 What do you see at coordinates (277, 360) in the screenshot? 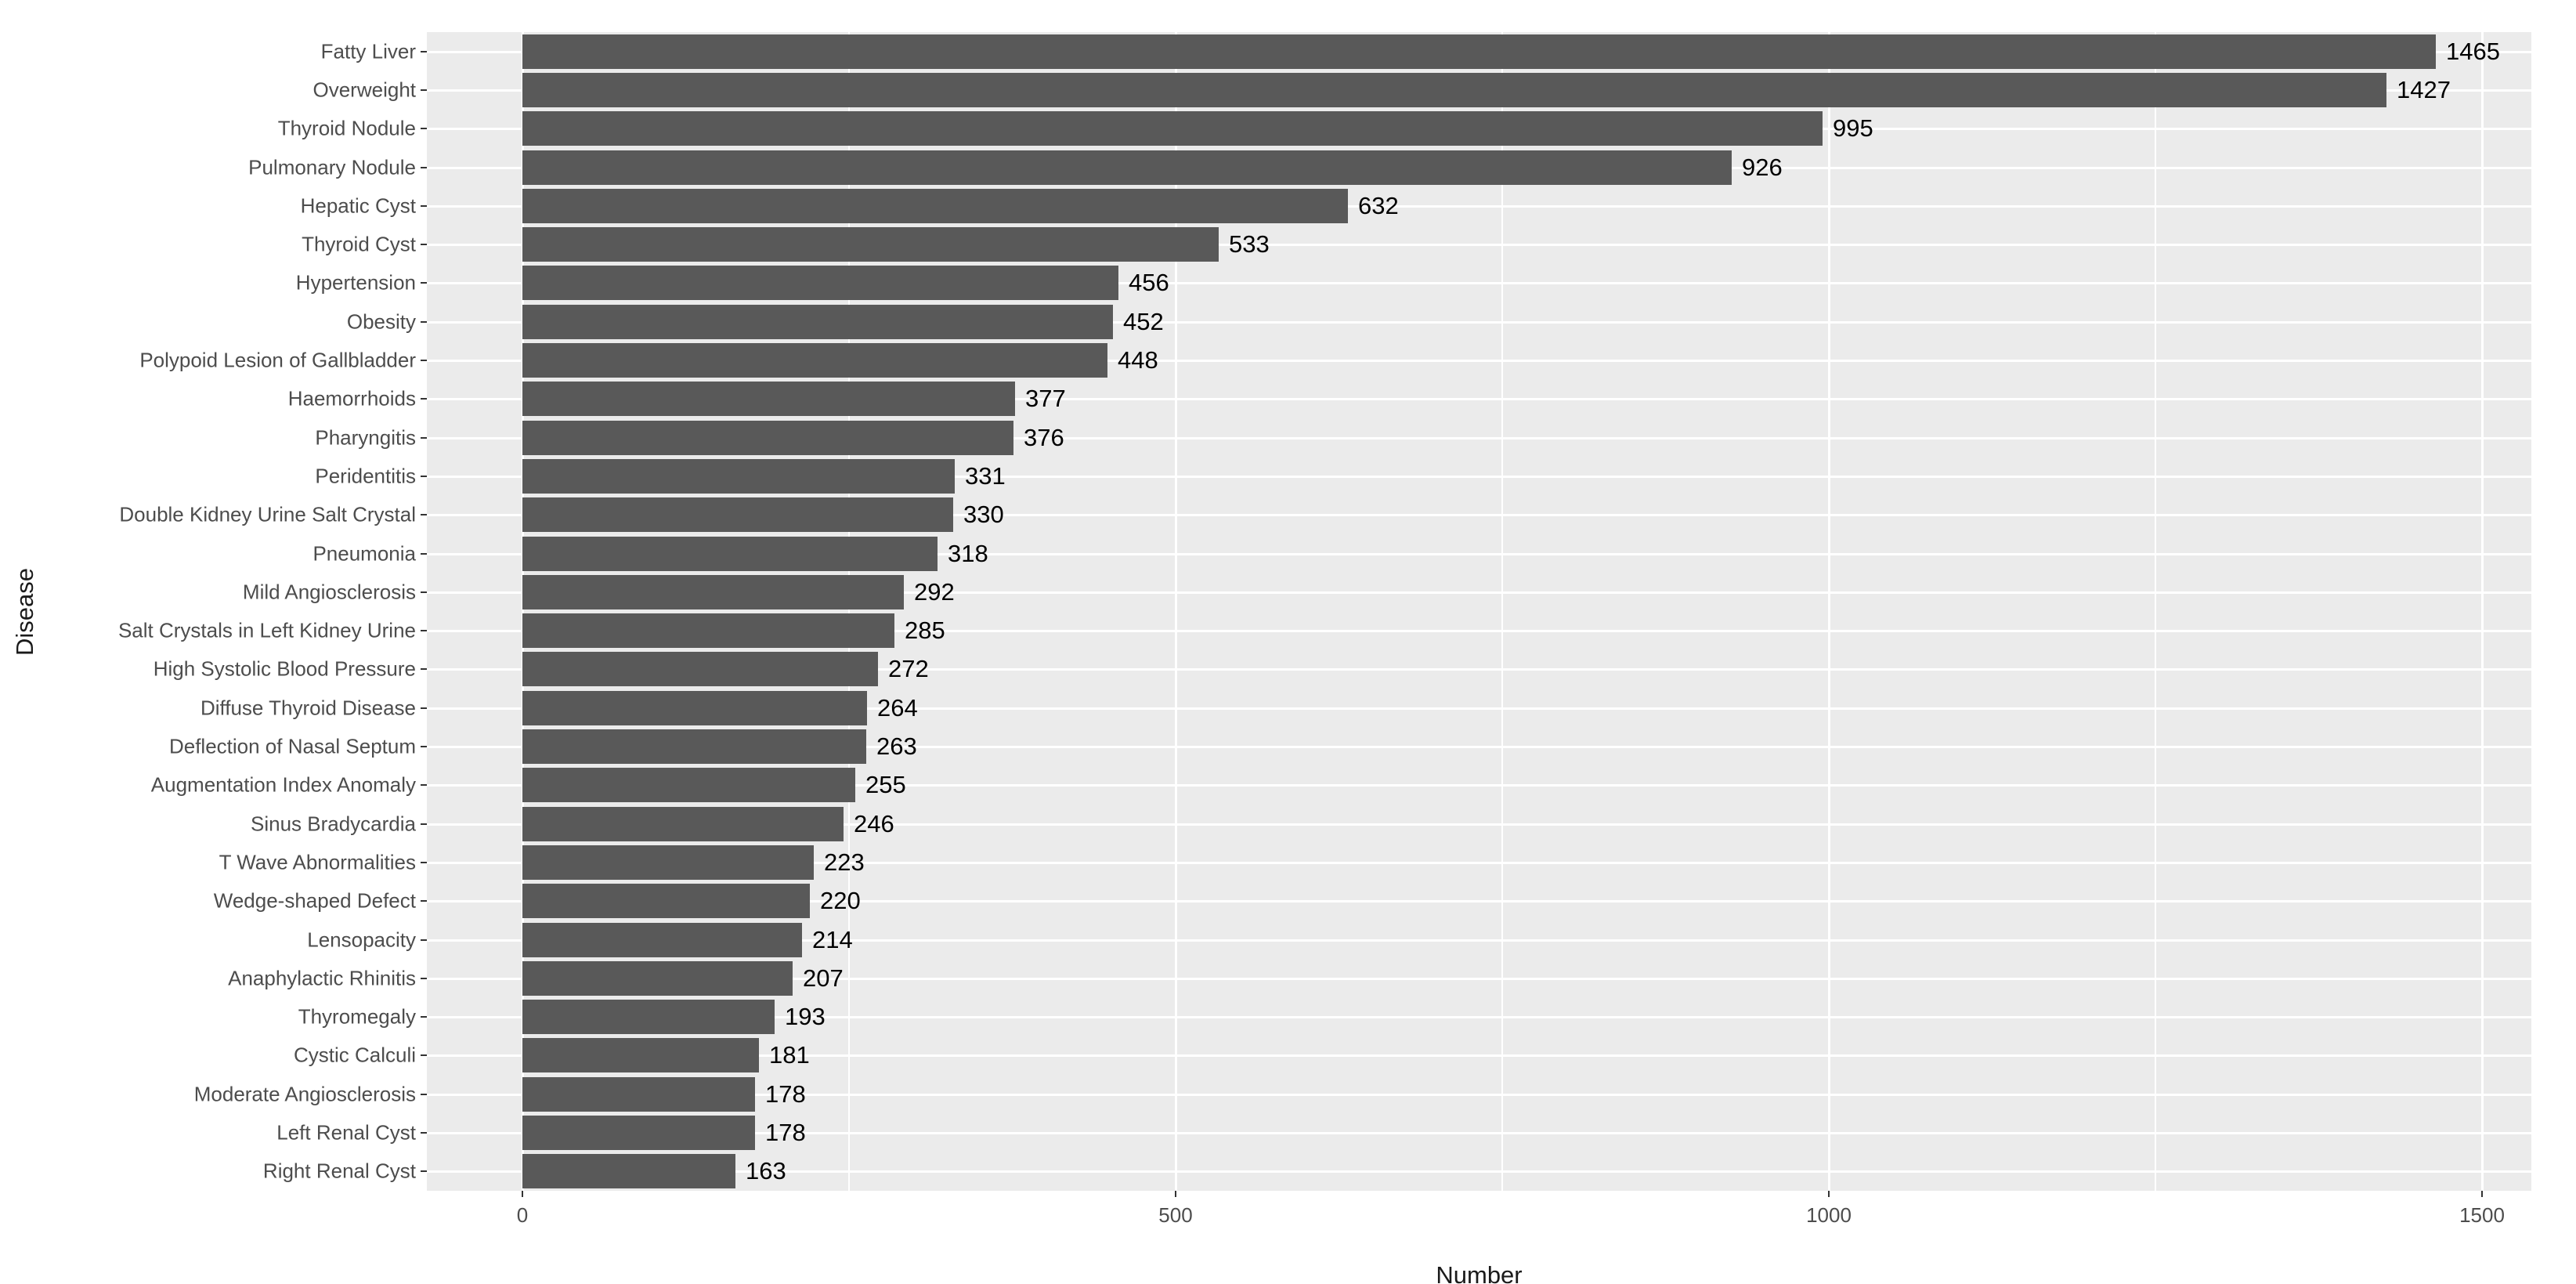
I see `y-tick-label: Polypoid Lesion of Gallbladder` at bounding box center [277, 360].